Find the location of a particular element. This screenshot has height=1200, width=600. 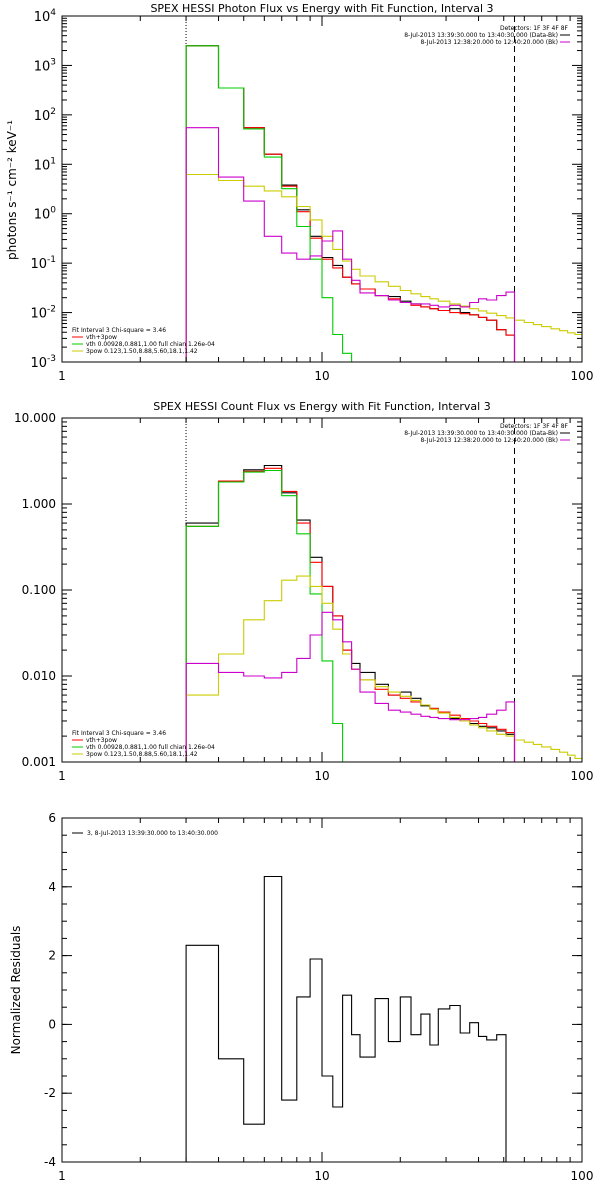

y-tick-label: 0.010 is located at coordinates (39, 676).